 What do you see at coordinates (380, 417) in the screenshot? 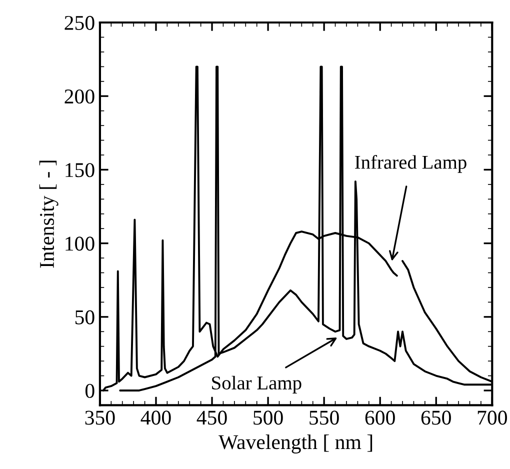
I see `x-tick-label: 600` at bounding box center [380, 417].